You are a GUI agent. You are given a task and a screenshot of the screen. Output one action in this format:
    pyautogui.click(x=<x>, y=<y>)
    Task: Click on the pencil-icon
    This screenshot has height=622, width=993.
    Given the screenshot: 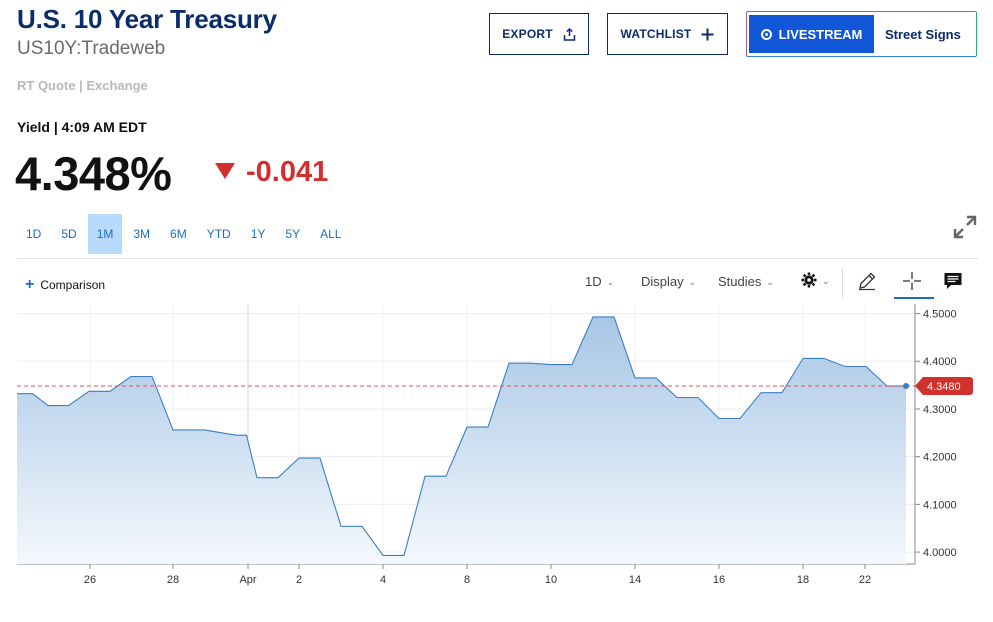 What is the action you would take?
    pyautogui.click(x=867, y=281)
    